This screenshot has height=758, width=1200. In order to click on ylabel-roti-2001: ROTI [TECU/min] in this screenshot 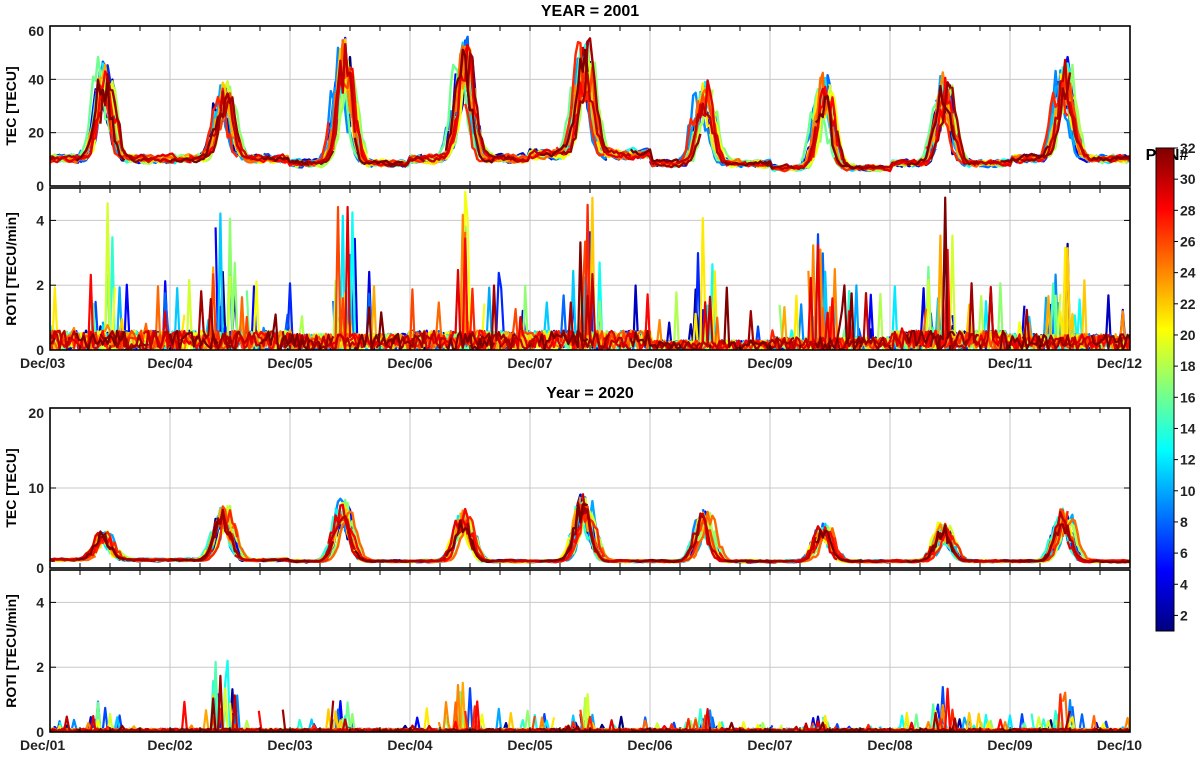, I will do `click(11, 269)`.